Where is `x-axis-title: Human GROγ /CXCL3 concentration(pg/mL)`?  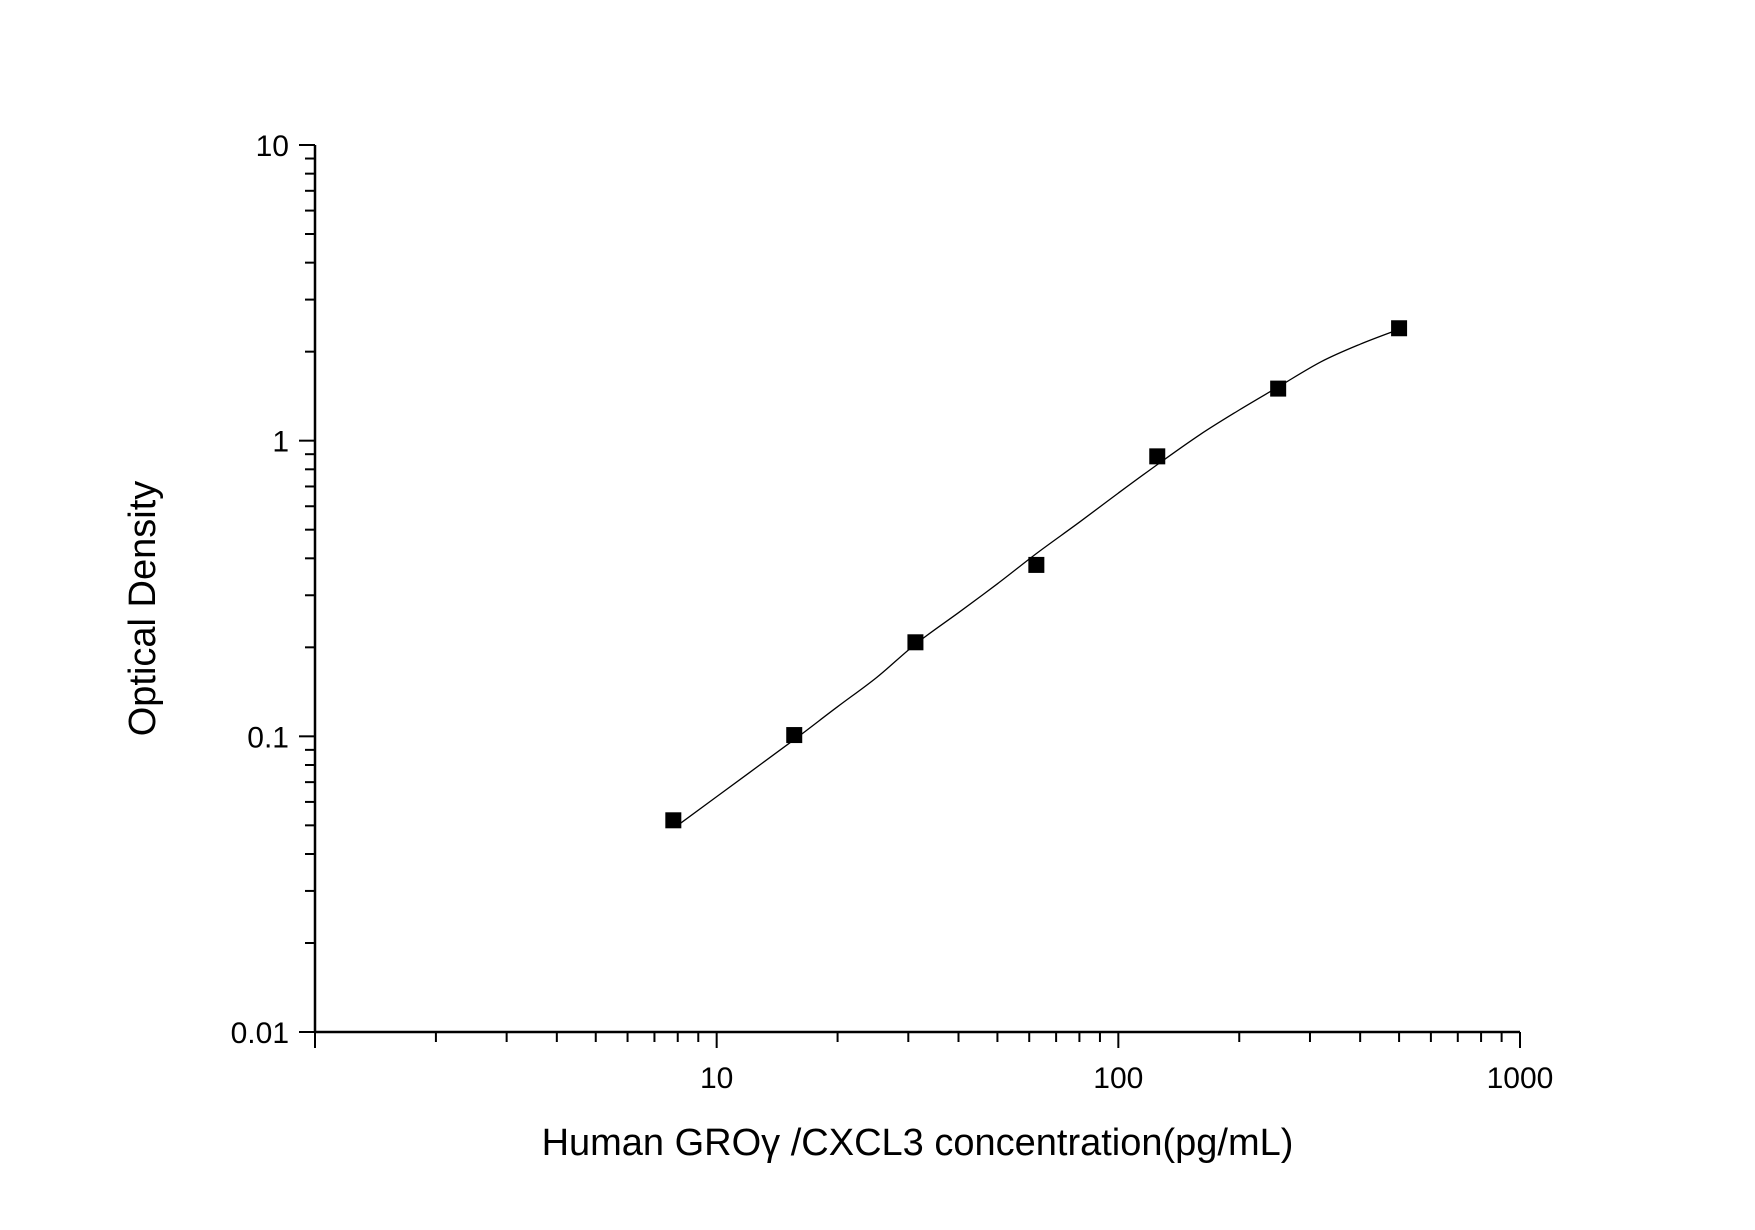 x-axis-title: Human GROγ /CXCL3 concentration(pg/mL) is located at coordinates (918, 1143).